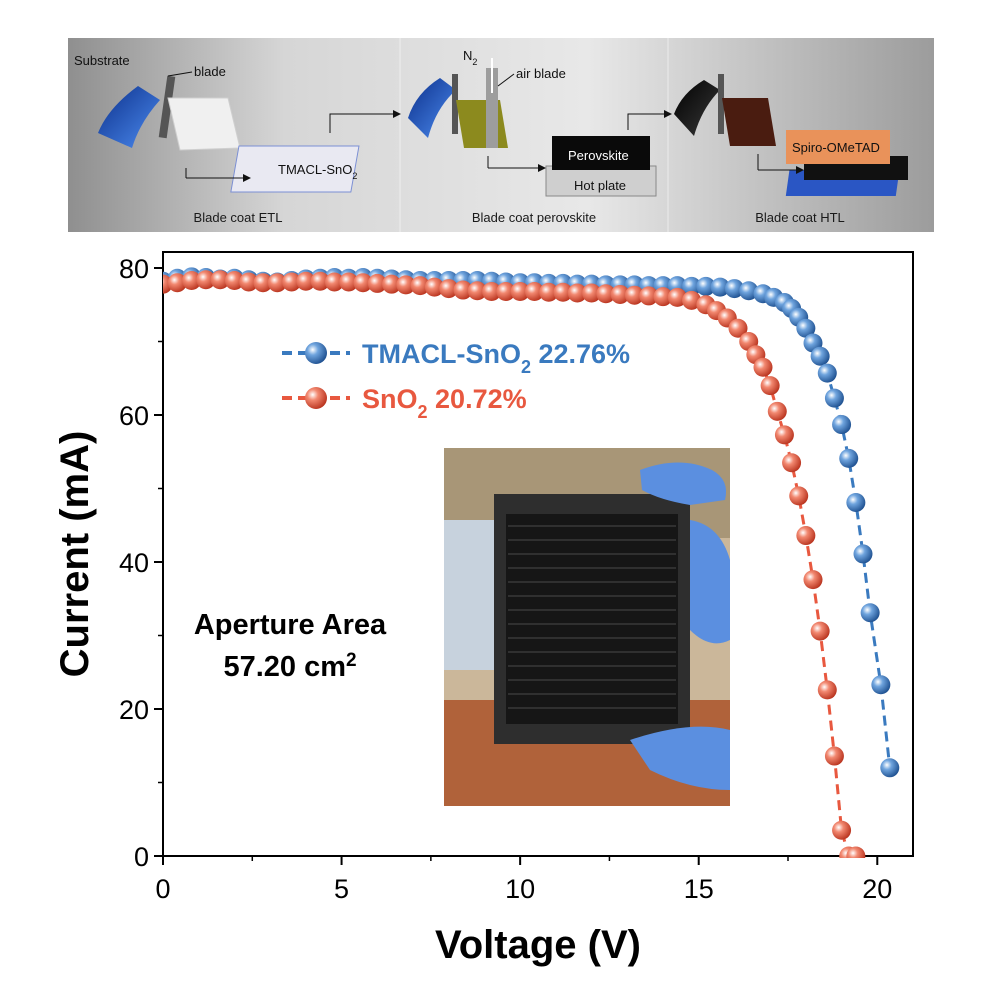 This screenshot has height=996, width=996. Describe the element at coordinates (289, 667) in the screenshot. I see `aperture-area-line2: 57.20 cm2` at that location.